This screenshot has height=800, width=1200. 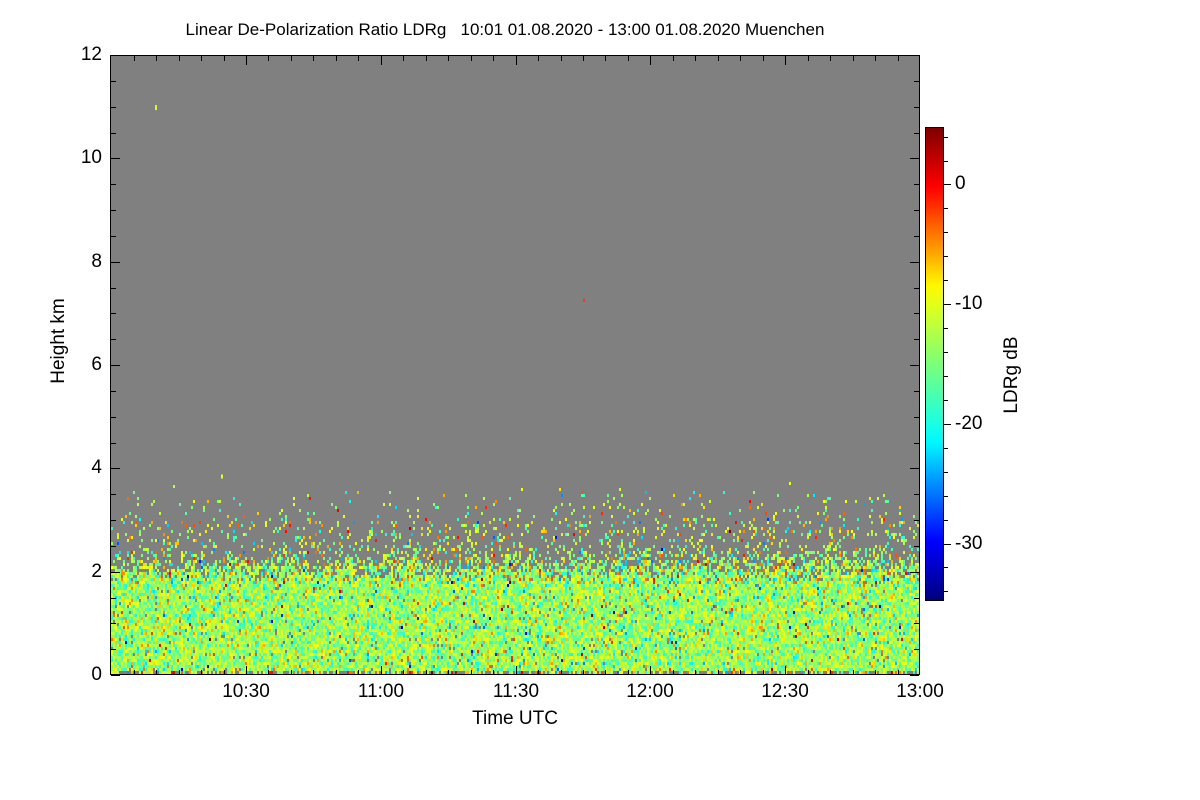 I want to click on colorbar-tick-label: -20, so click(x=969, y=423).